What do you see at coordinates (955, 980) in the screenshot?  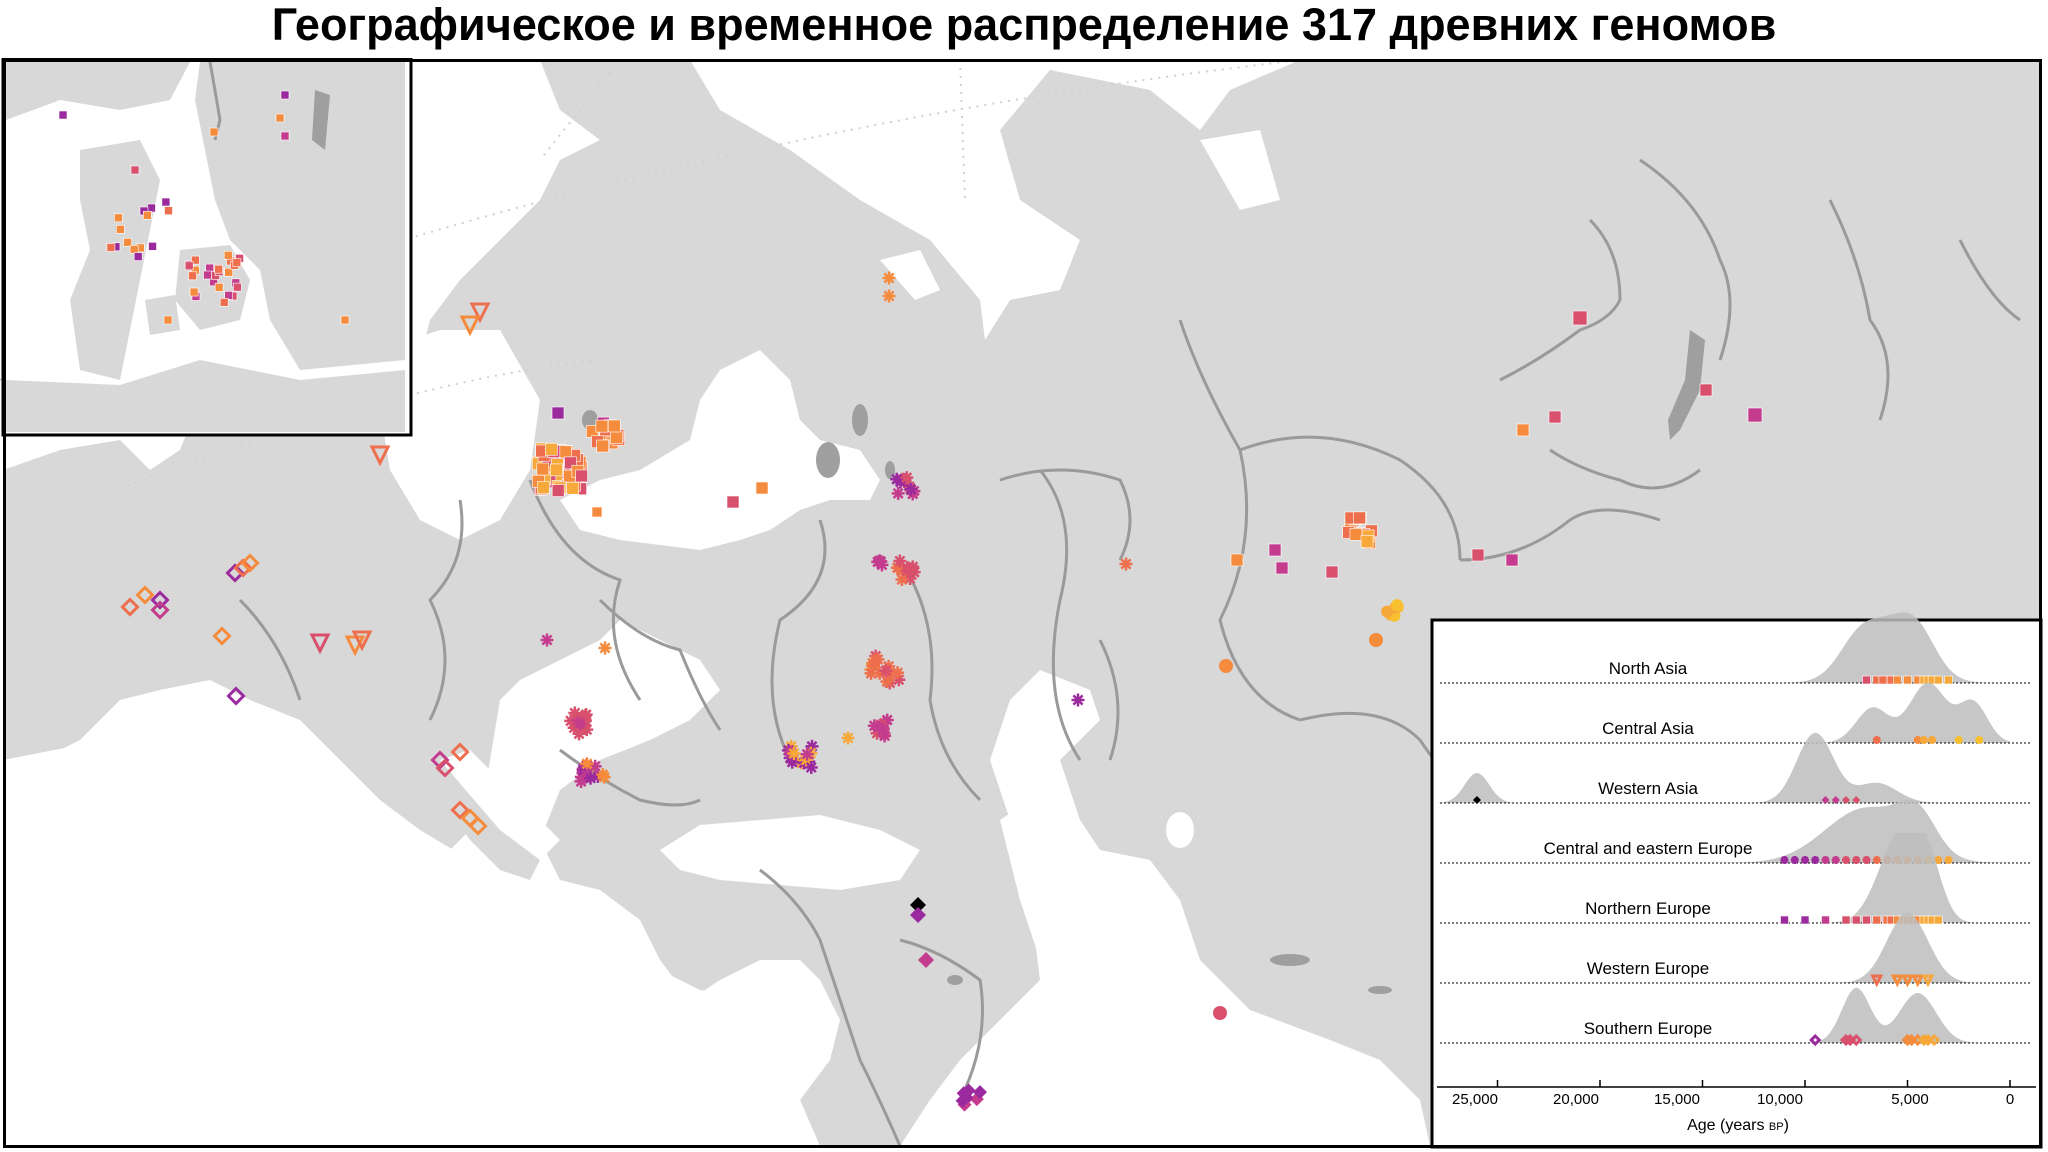 I see `lake-van` at bounding box center [955, 980].